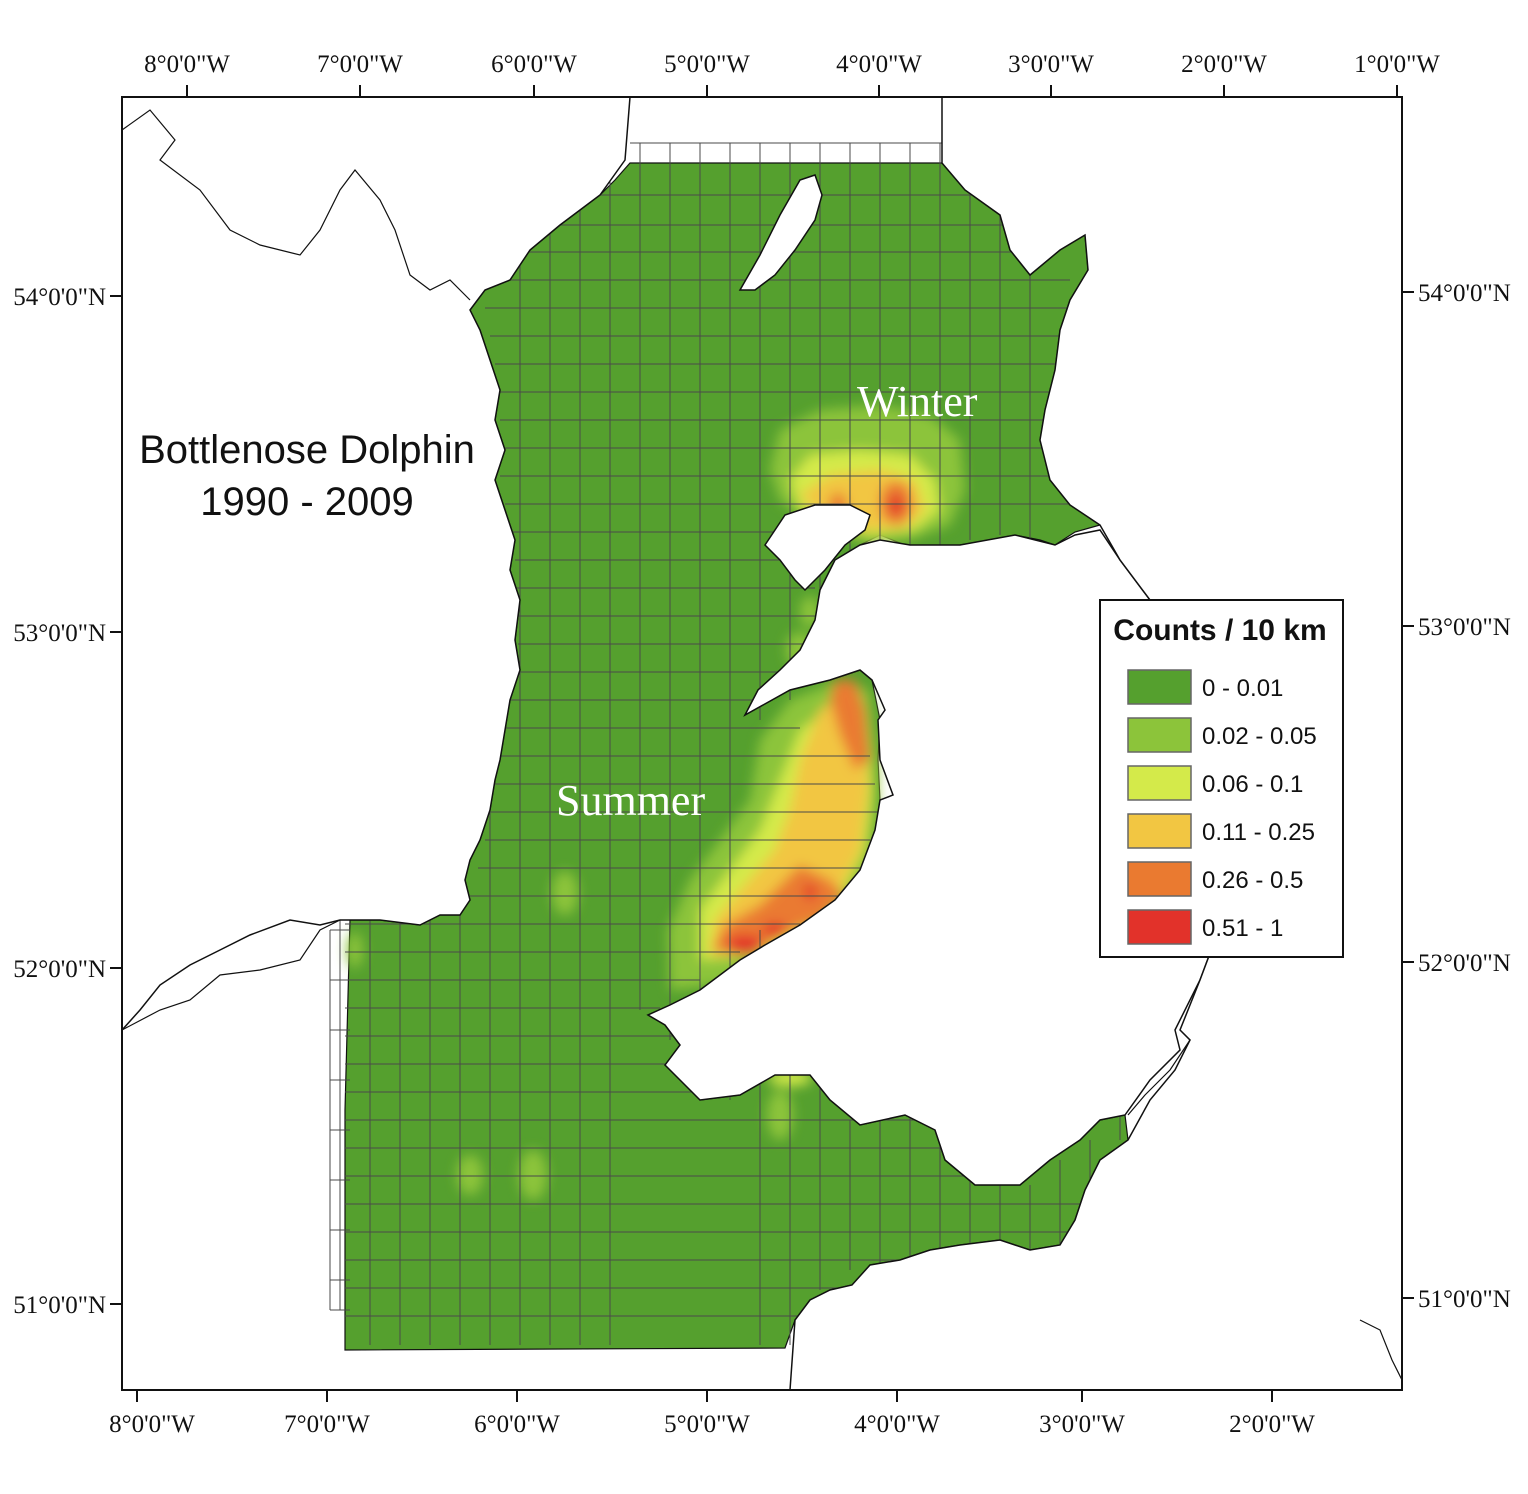 This screenshot has width=1528, height=1494. I want to click on right-lat-label: 54°0'0"N, so click(1464, 293).